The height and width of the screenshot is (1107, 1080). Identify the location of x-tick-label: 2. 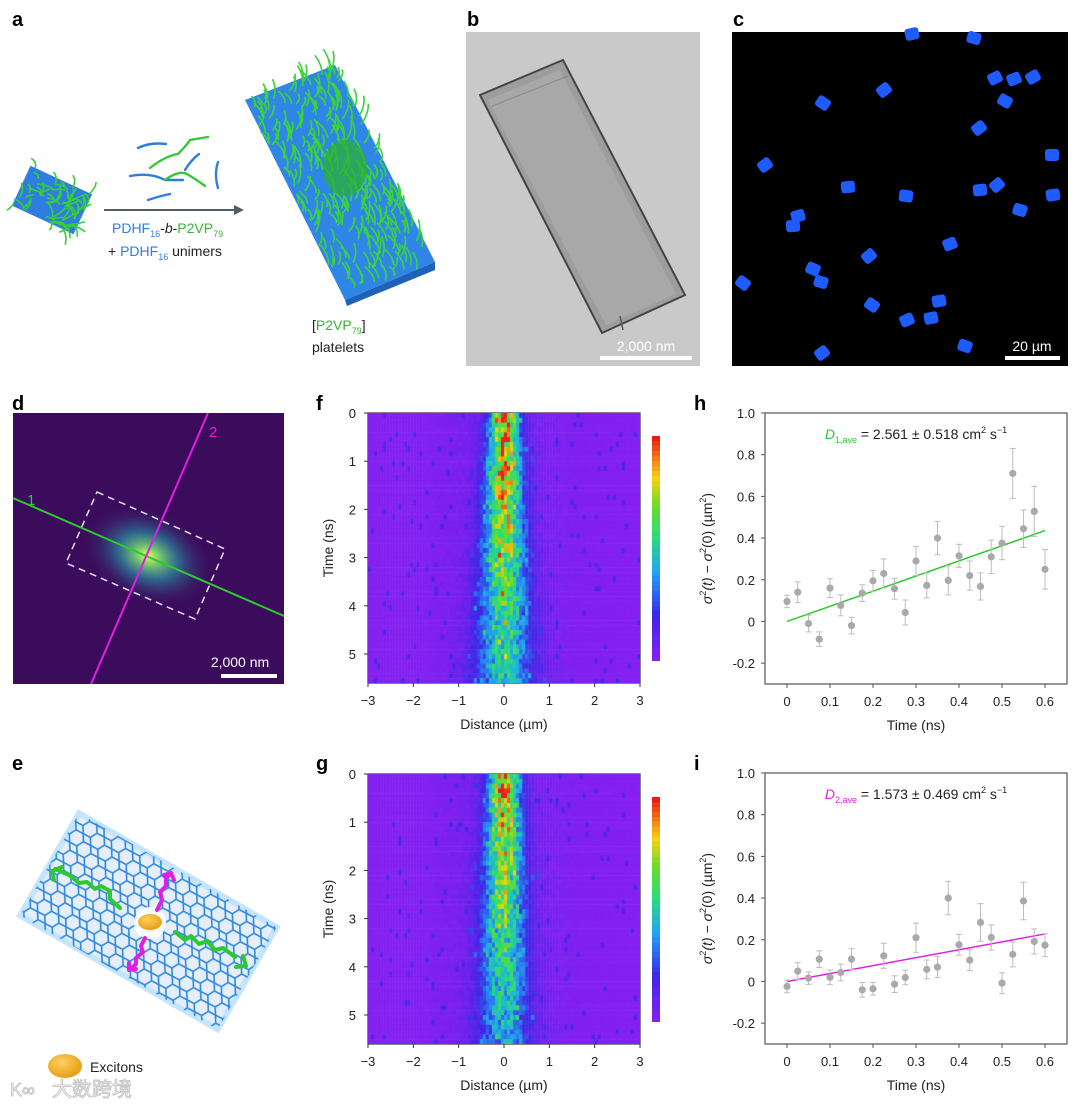
(594, 700).